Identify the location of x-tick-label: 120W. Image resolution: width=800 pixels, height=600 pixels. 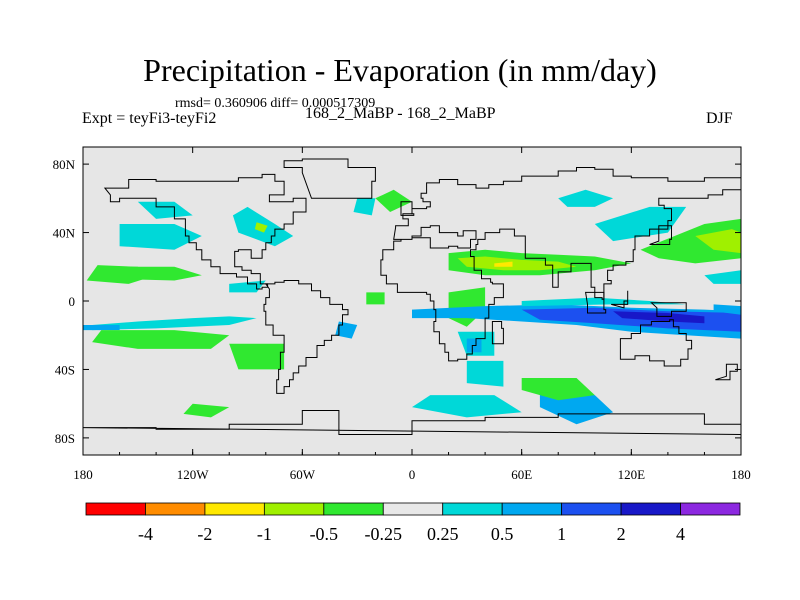
(193, 474).